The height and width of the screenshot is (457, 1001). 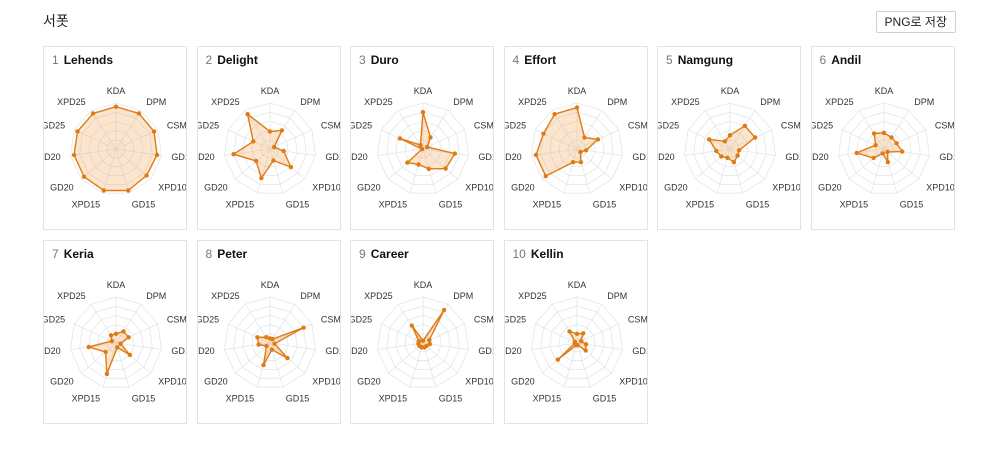 What do you see at coordinates (699, 60) in the screenshot?
I see `card-header: 5 Namgung` at bounding box center [699, 60].